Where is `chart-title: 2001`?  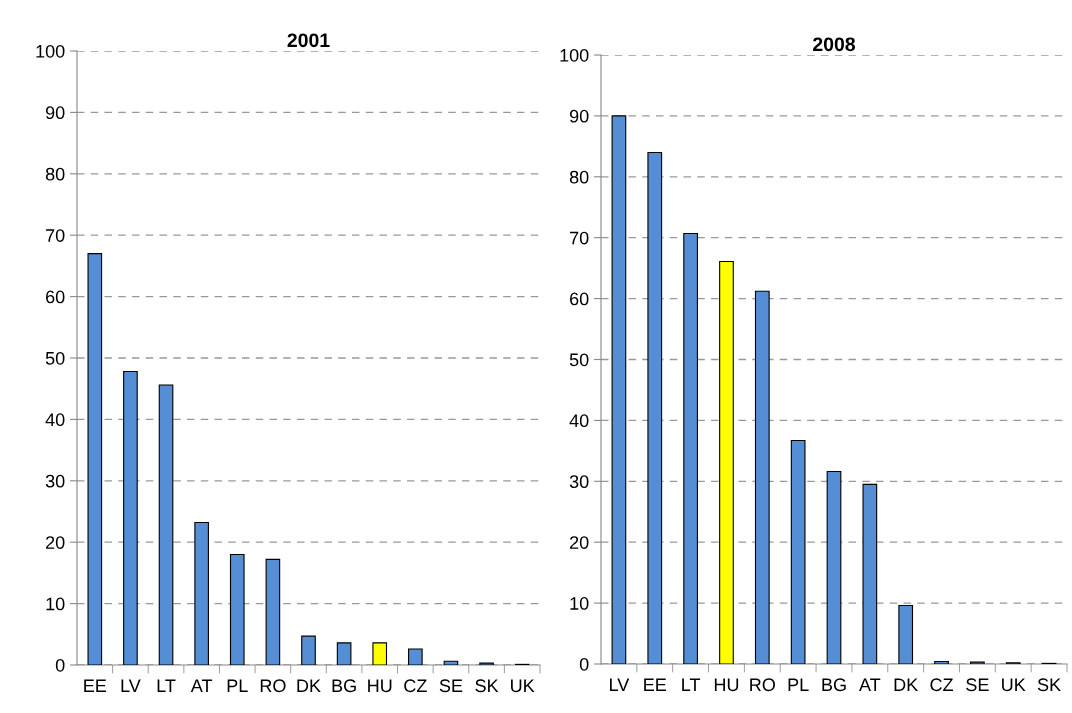
chart-title: 2001 is located at coordinates (308, 40).